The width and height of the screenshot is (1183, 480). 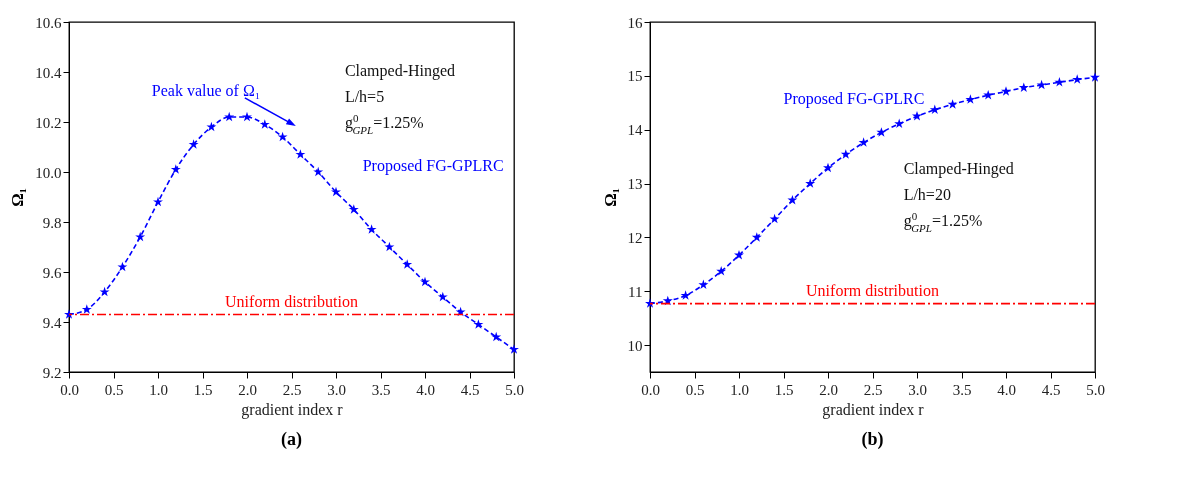 I want to click on y-tick-label: 9.8, so click(x=52, y=222).